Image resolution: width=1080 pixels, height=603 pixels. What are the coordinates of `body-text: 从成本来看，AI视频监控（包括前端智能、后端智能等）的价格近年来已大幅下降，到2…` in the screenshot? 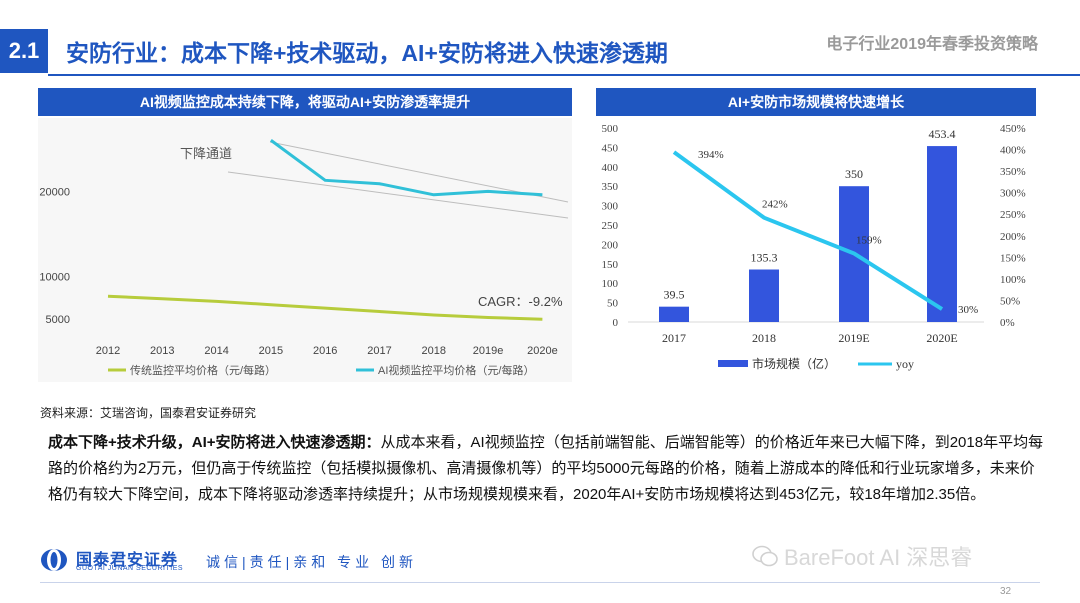 It's located at (546, 468).